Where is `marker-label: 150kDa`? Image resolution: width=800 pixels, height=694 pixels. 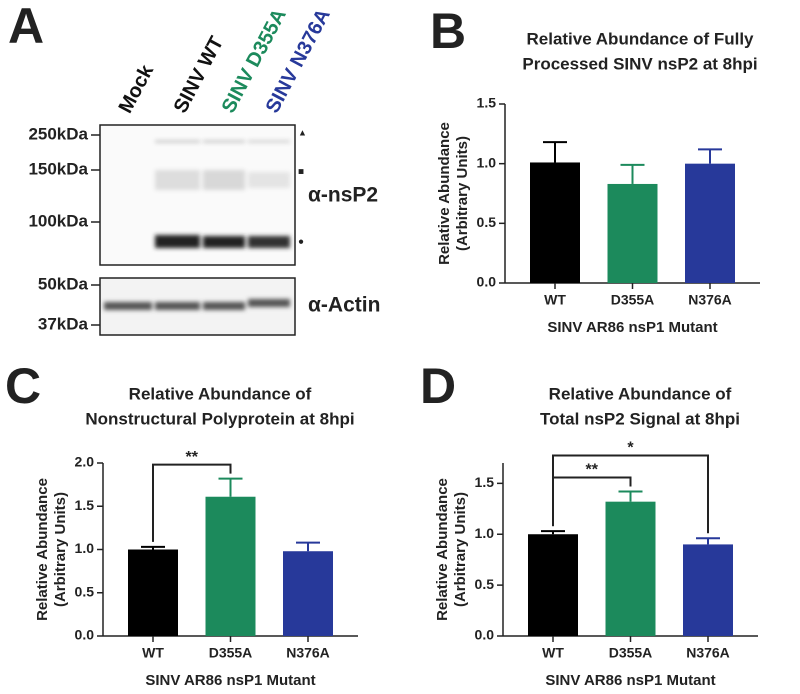
marker-label: 150kDa is located at coordinates (58, 168).